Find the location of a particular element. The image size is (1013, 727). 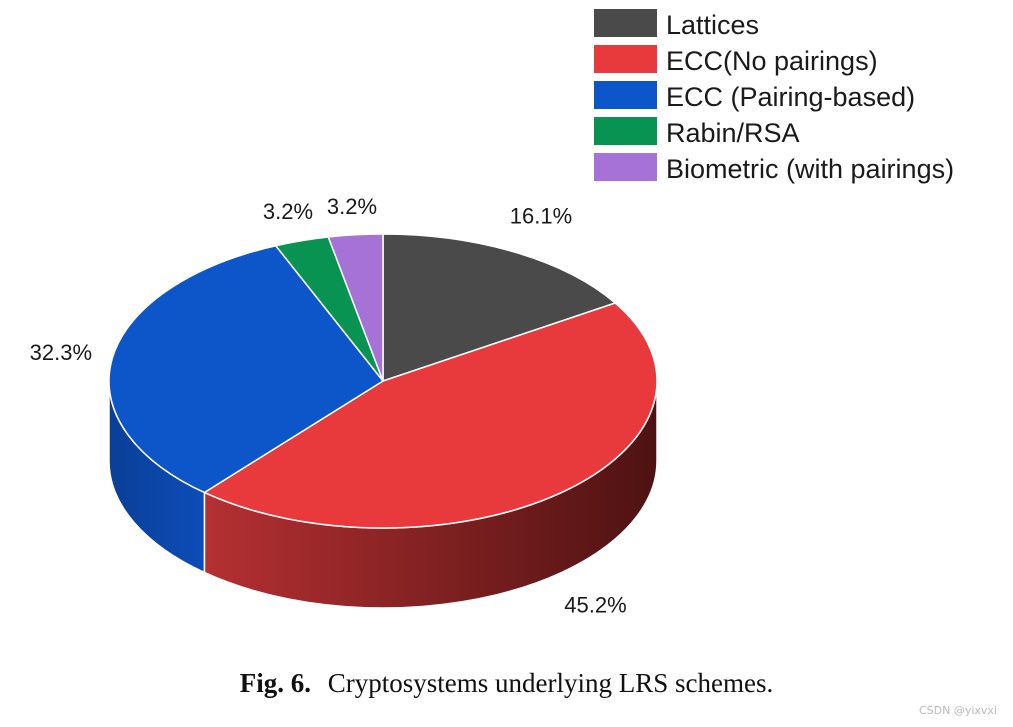

slice-ecc-pairing-based is located at coordinates (246, 369).